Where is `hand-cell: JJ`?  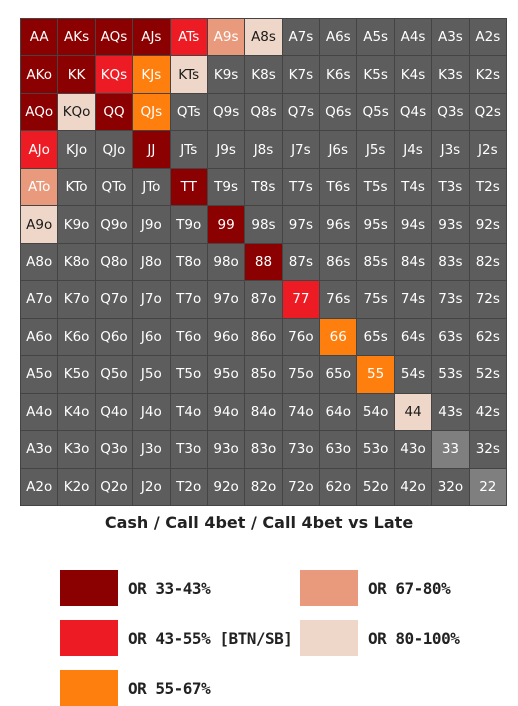 hand-cell: JJ is located at coordinates (151, 149).